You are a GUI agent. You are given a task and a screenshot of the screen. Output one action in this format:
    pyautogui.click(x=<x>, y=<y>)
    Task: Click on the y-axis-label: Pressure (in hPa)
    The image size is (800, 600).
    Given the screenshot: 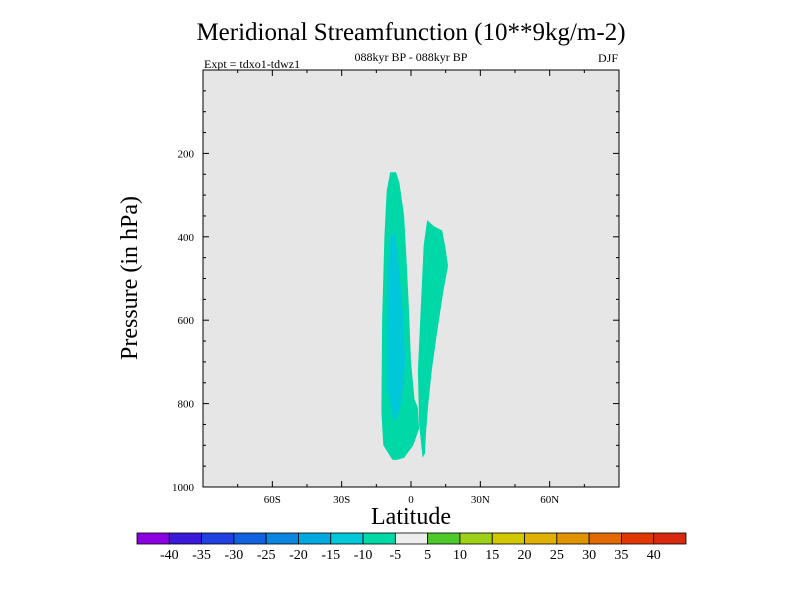 What is the action you would take?
    pyautogui.click(x=130, y=278)
    